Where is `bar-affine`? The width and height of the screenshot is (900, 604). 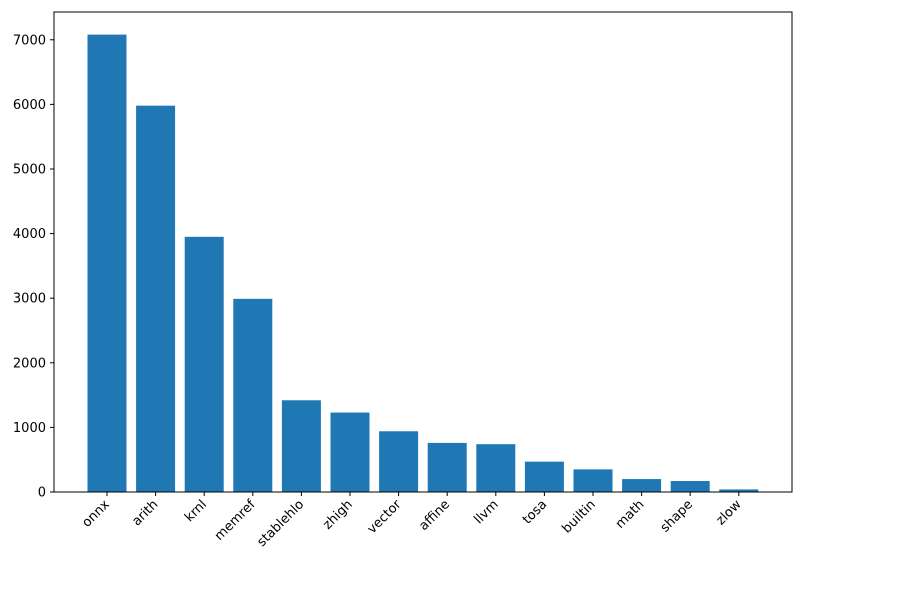 bar-affine is located at coordinates (447, 467).